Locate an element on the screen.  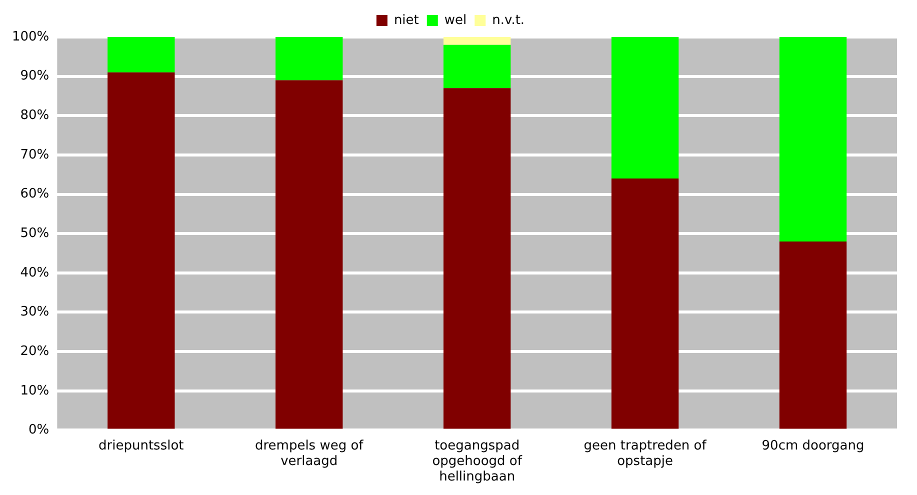
legend-label: niet is located at coordinates (406, 20).